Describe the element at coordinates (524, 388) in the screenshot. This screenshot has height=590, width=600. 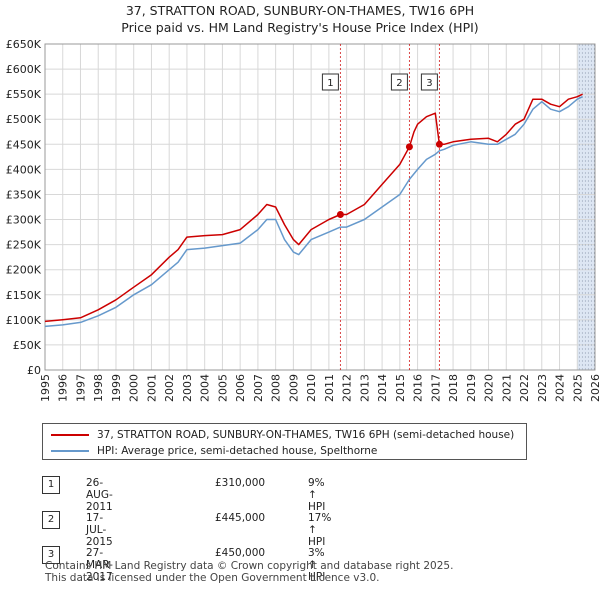
I see `x-tick-label: 2022` at that location.